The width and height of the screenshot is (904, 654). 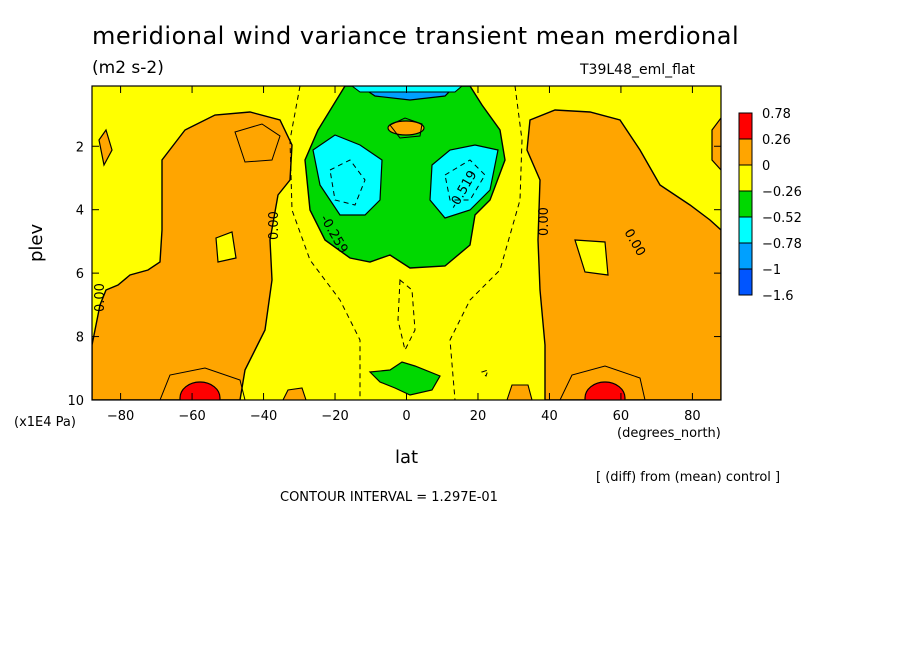 What do you see at coordinates (782, 192) in the screenshot?
I see `colorbar-label: −0.26` at bounding box center [782, 192].